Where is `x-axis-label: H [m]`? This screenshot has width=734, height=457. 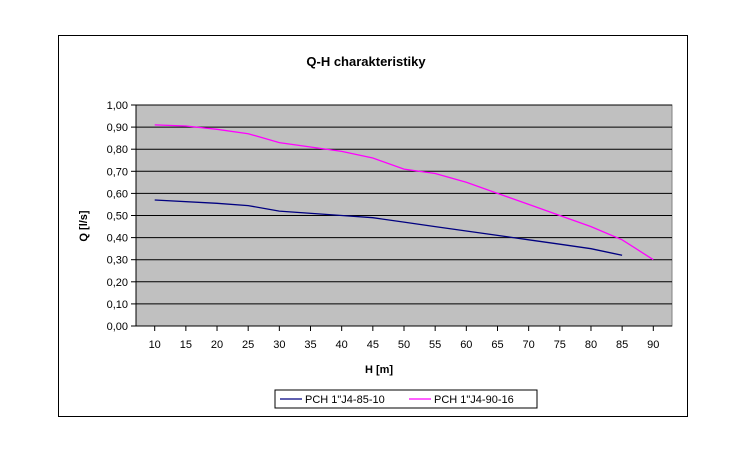 x-axis-label: H [m] is located at coordinates (379, 370).